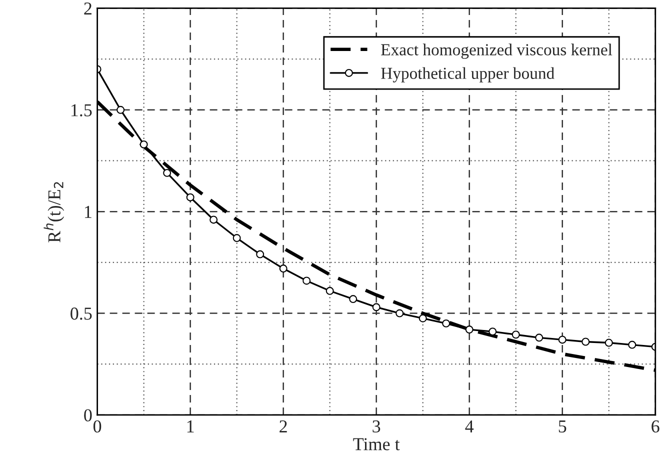  I want to click on y-tick-label: 0, so click(88, 415).